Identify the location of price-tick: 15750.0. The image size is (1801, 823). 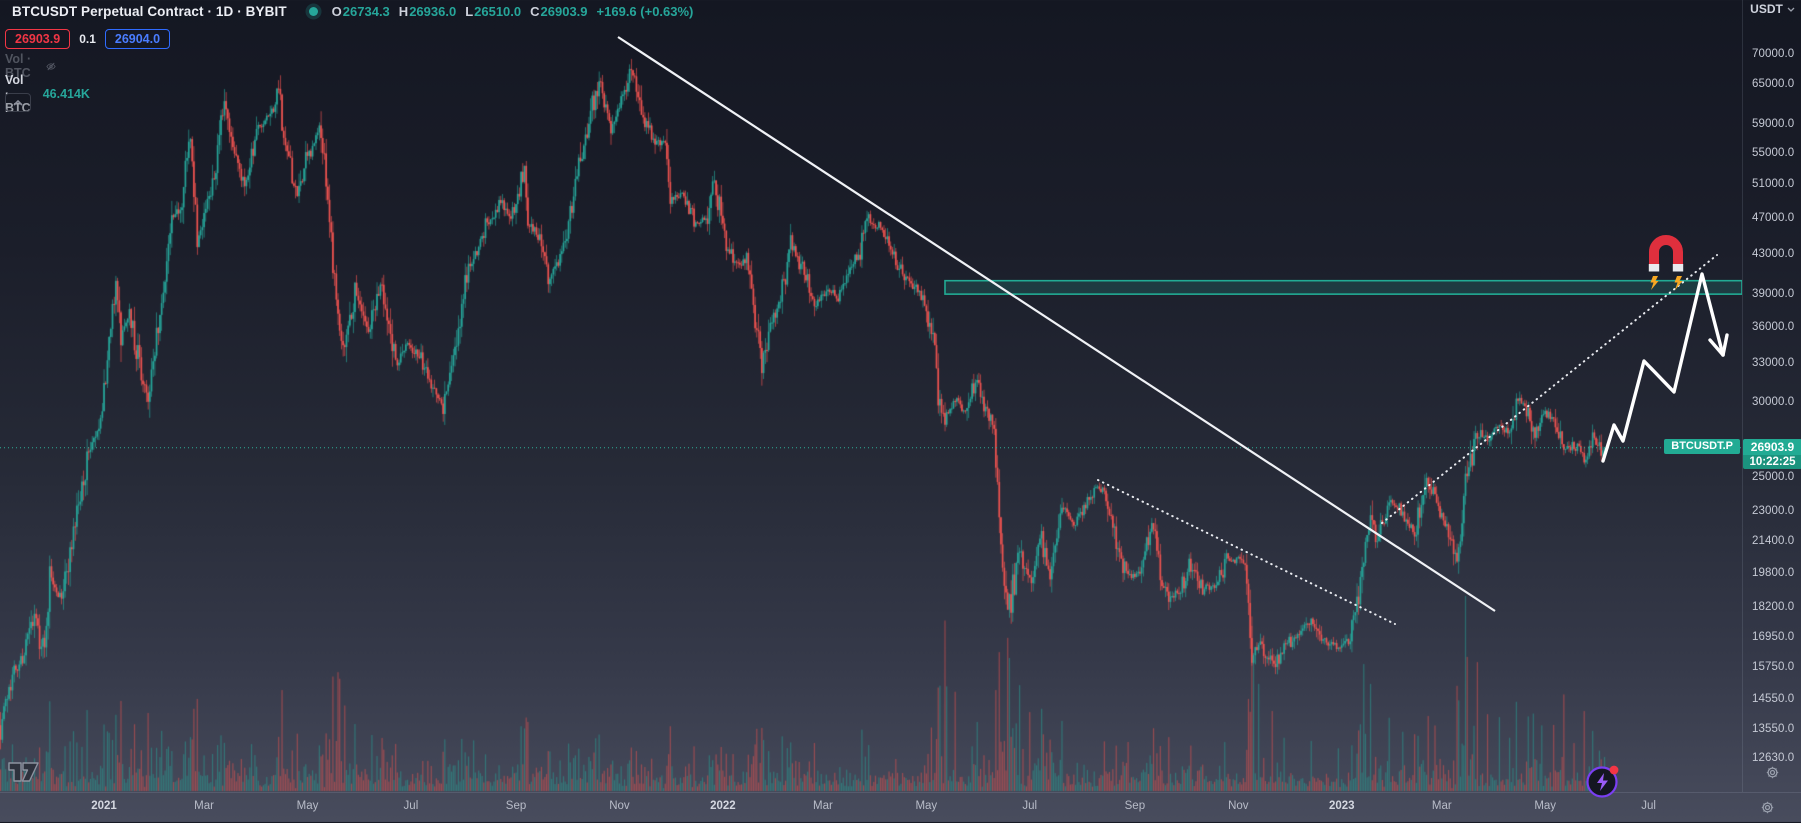
(1773, 666).